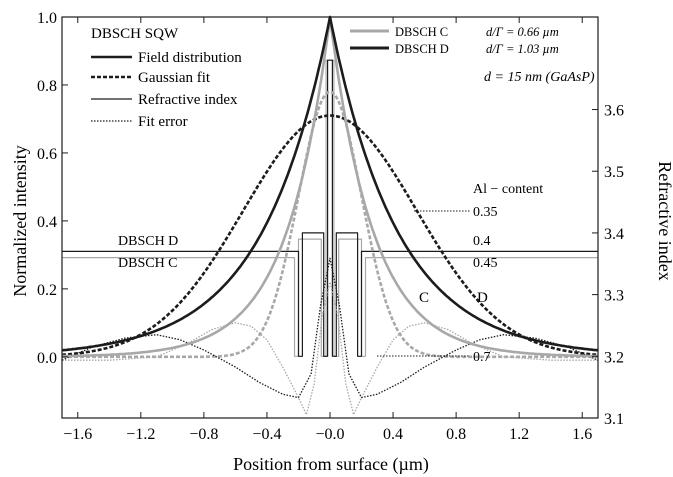 This screenshot has height=477, width=673. I want to click on y-tick-label: 0.8, so click(47, 86).